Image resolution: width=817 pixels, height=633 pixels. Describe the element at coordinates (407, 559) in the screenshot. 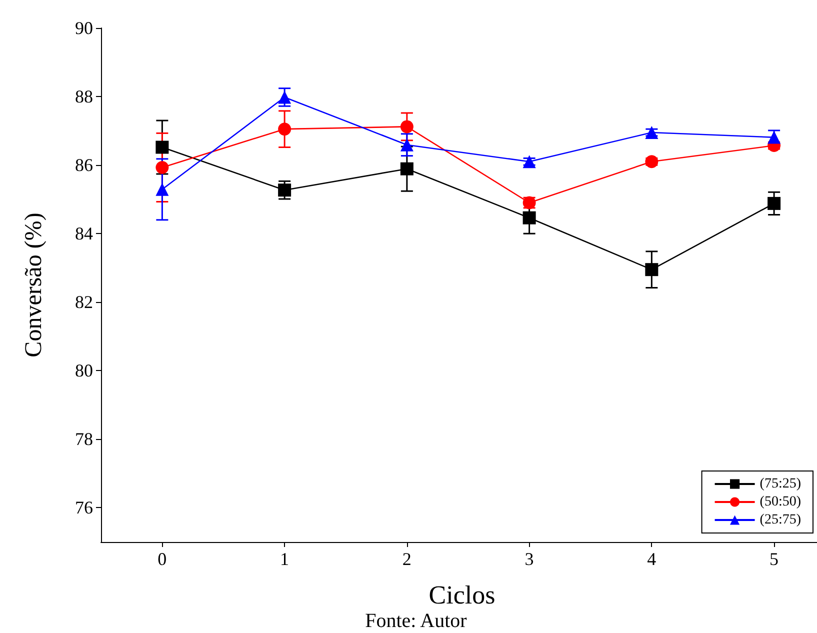

I see `x-tick-label: 2` at that location.